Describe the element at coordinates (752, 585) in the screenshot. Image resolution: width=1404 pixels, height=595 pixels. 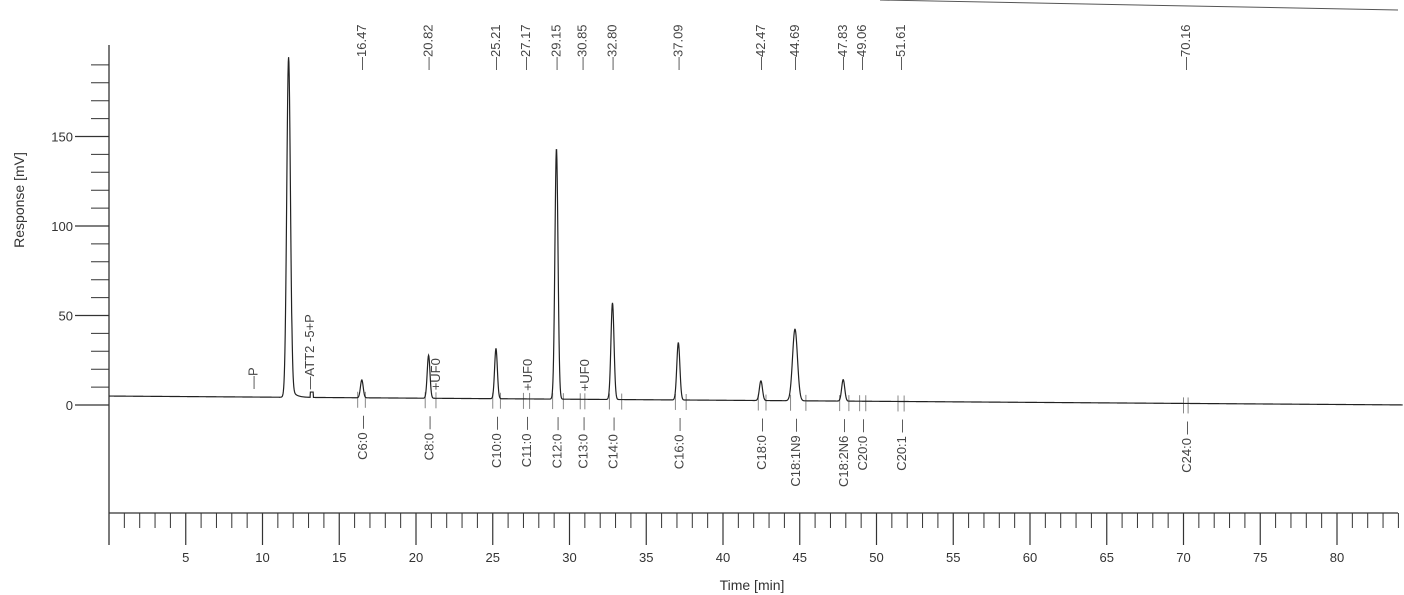
I see `x-axis-label: Time [min]` at that location.